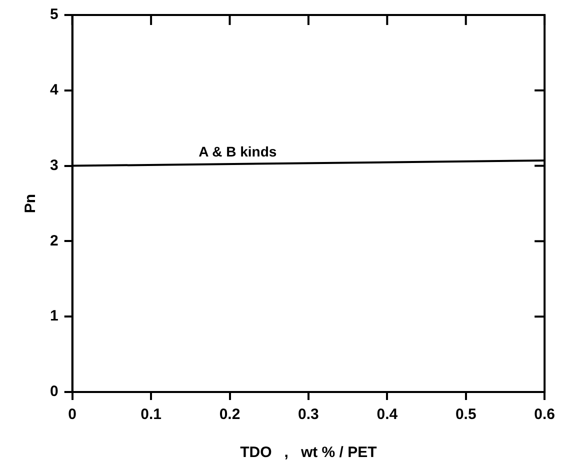 The image size is (561, 470). I want to click on y-axis-title: Pn, so click(31, 204).